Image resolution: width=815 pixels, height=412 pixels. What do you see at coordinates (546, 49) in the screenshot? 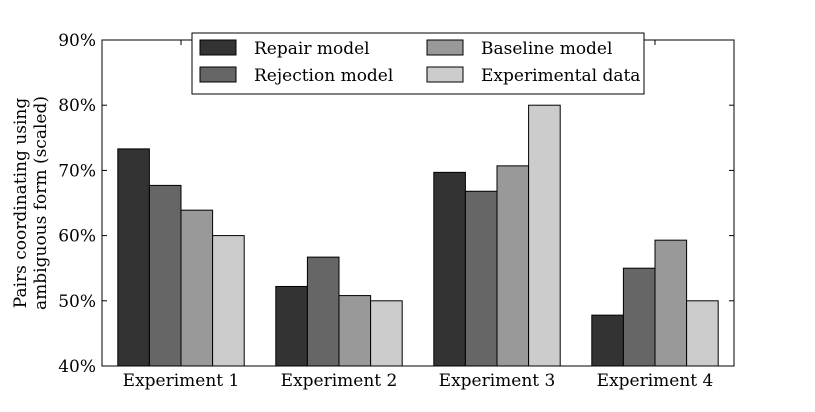
I see `legend-label: Baseline model` at bounding box center [546, 49].